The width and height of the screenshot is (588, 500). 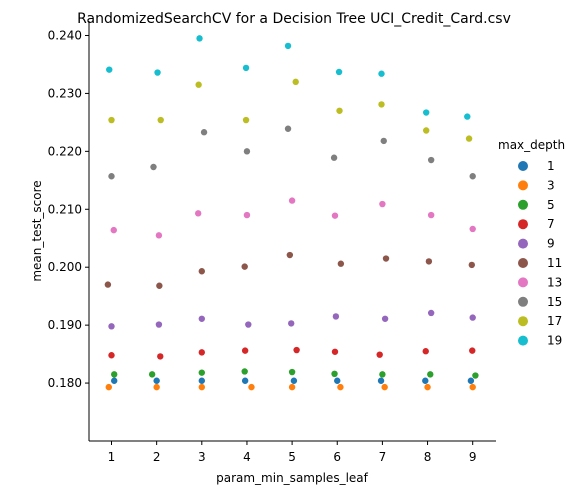 What do you see at coordinates (551, 224) in the screenshot?
I see `legend-label-7: 7` at bounding box center [551, 224].